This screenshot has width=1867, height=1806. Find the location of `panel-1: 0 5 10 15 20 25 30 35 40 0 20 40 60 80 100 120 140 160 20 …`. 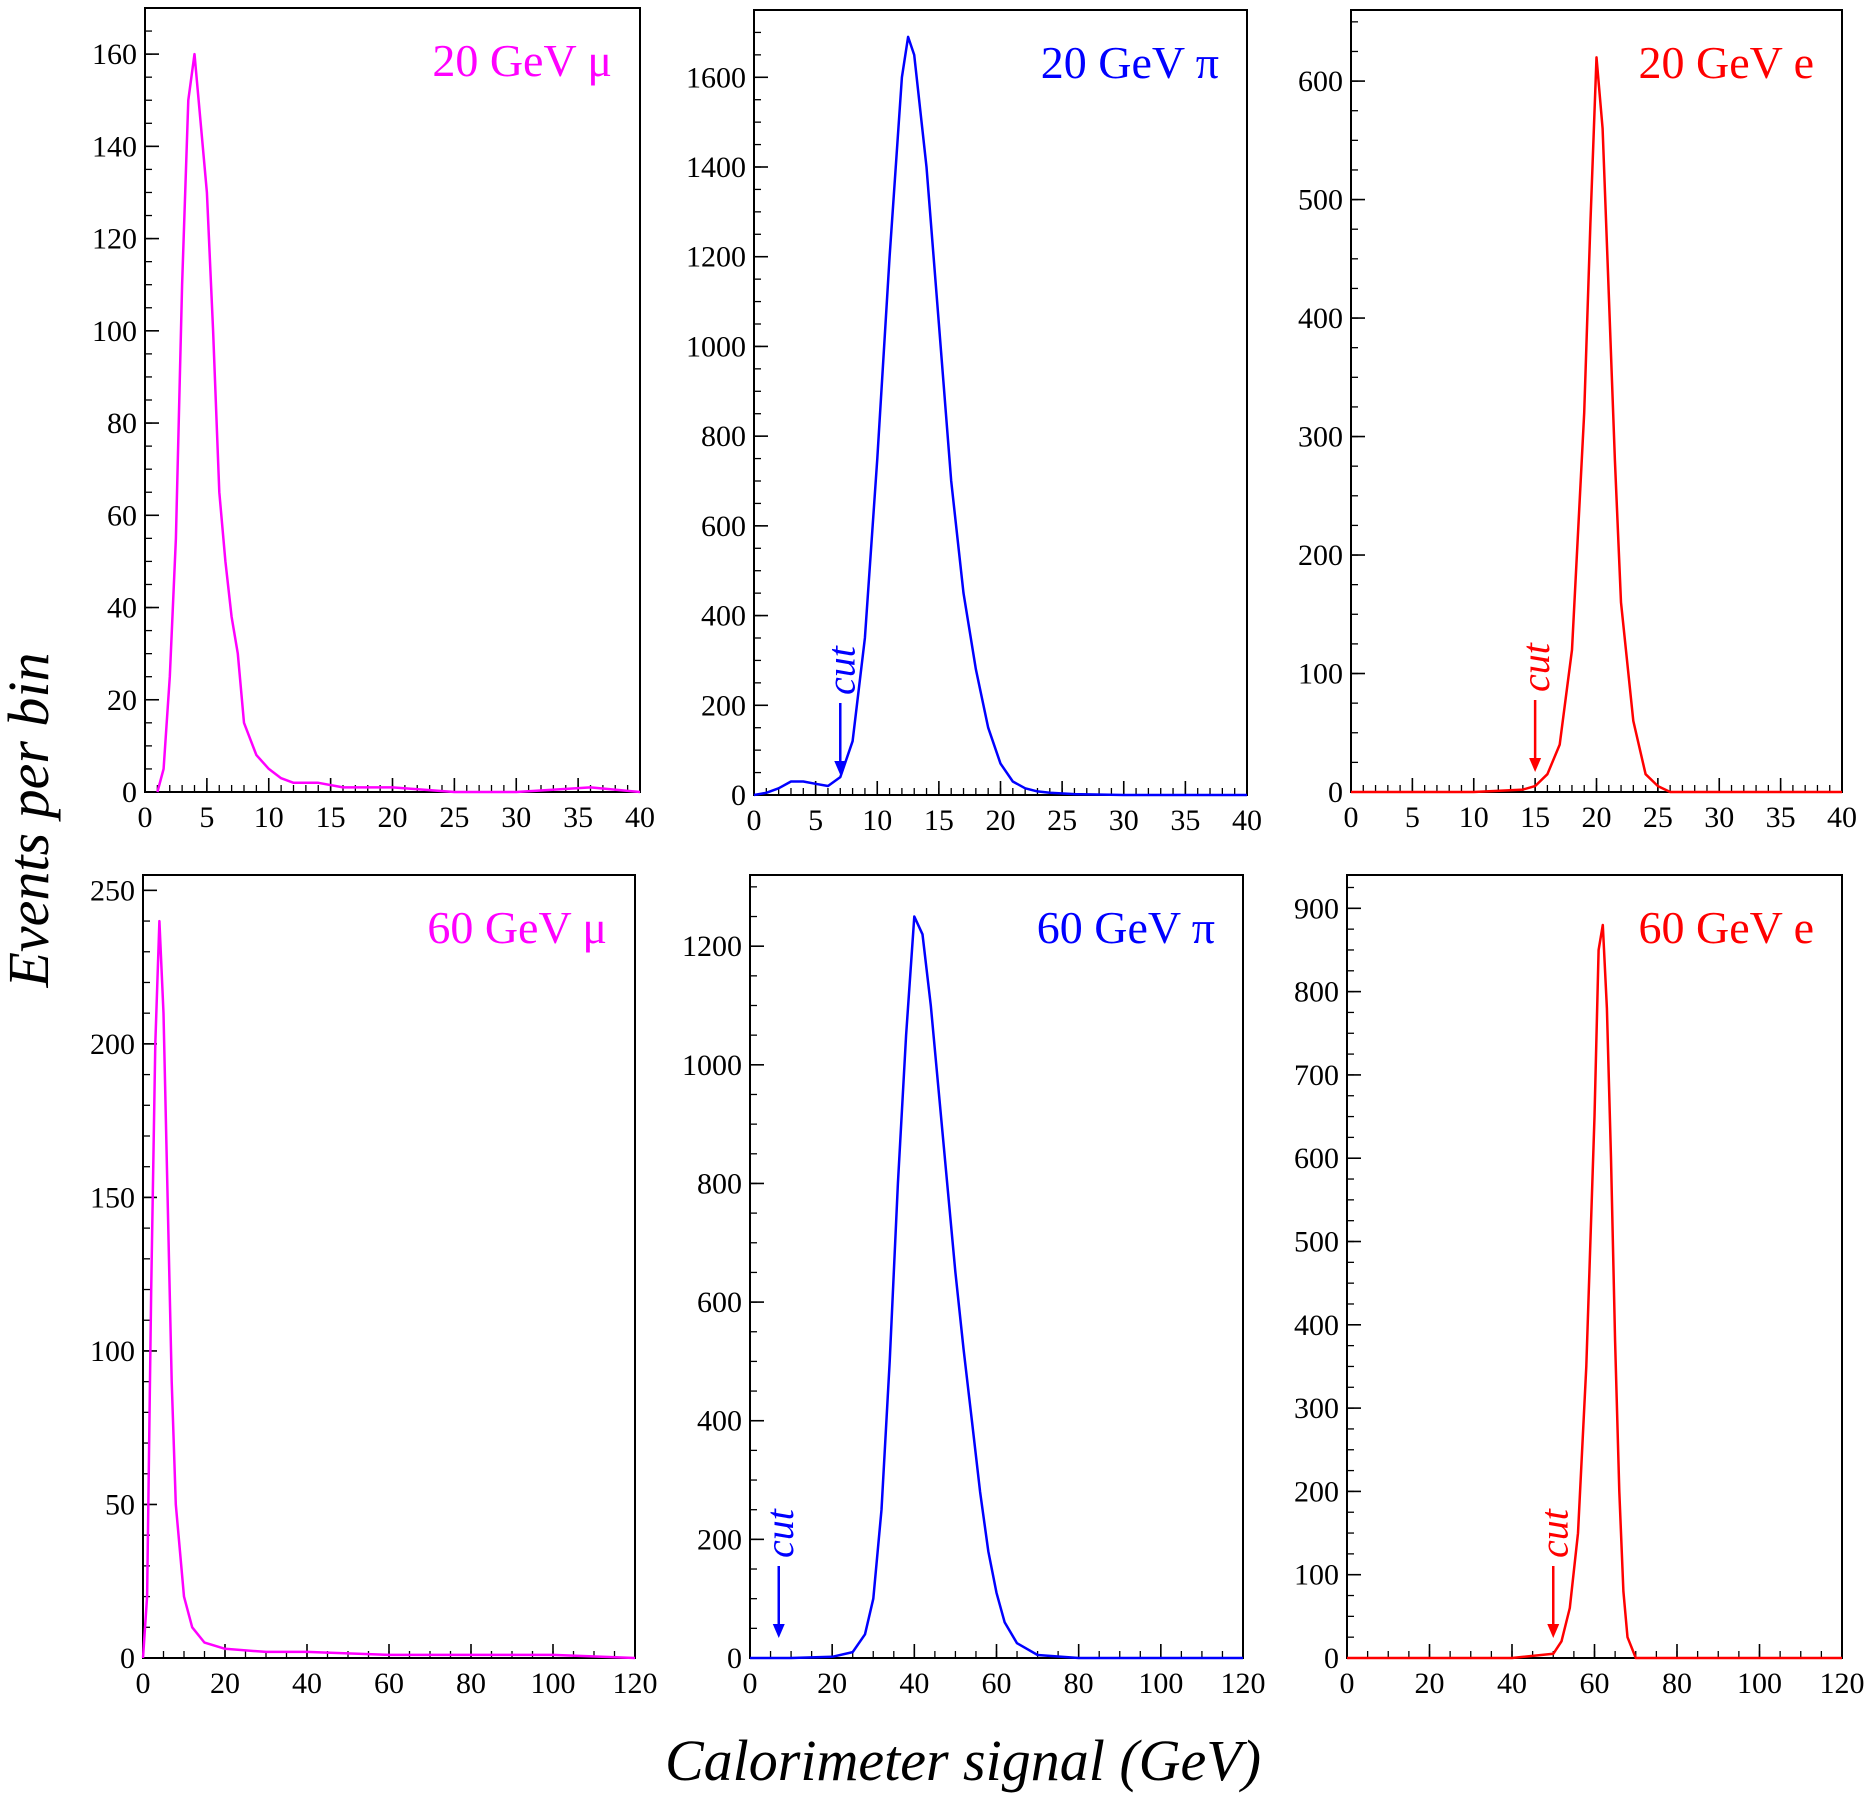

panel-1: 0 5 10 15 20 25 30 35 40 0 20 40 60 80 100 120 140 160 20 … is located at coordinates (373, 420).